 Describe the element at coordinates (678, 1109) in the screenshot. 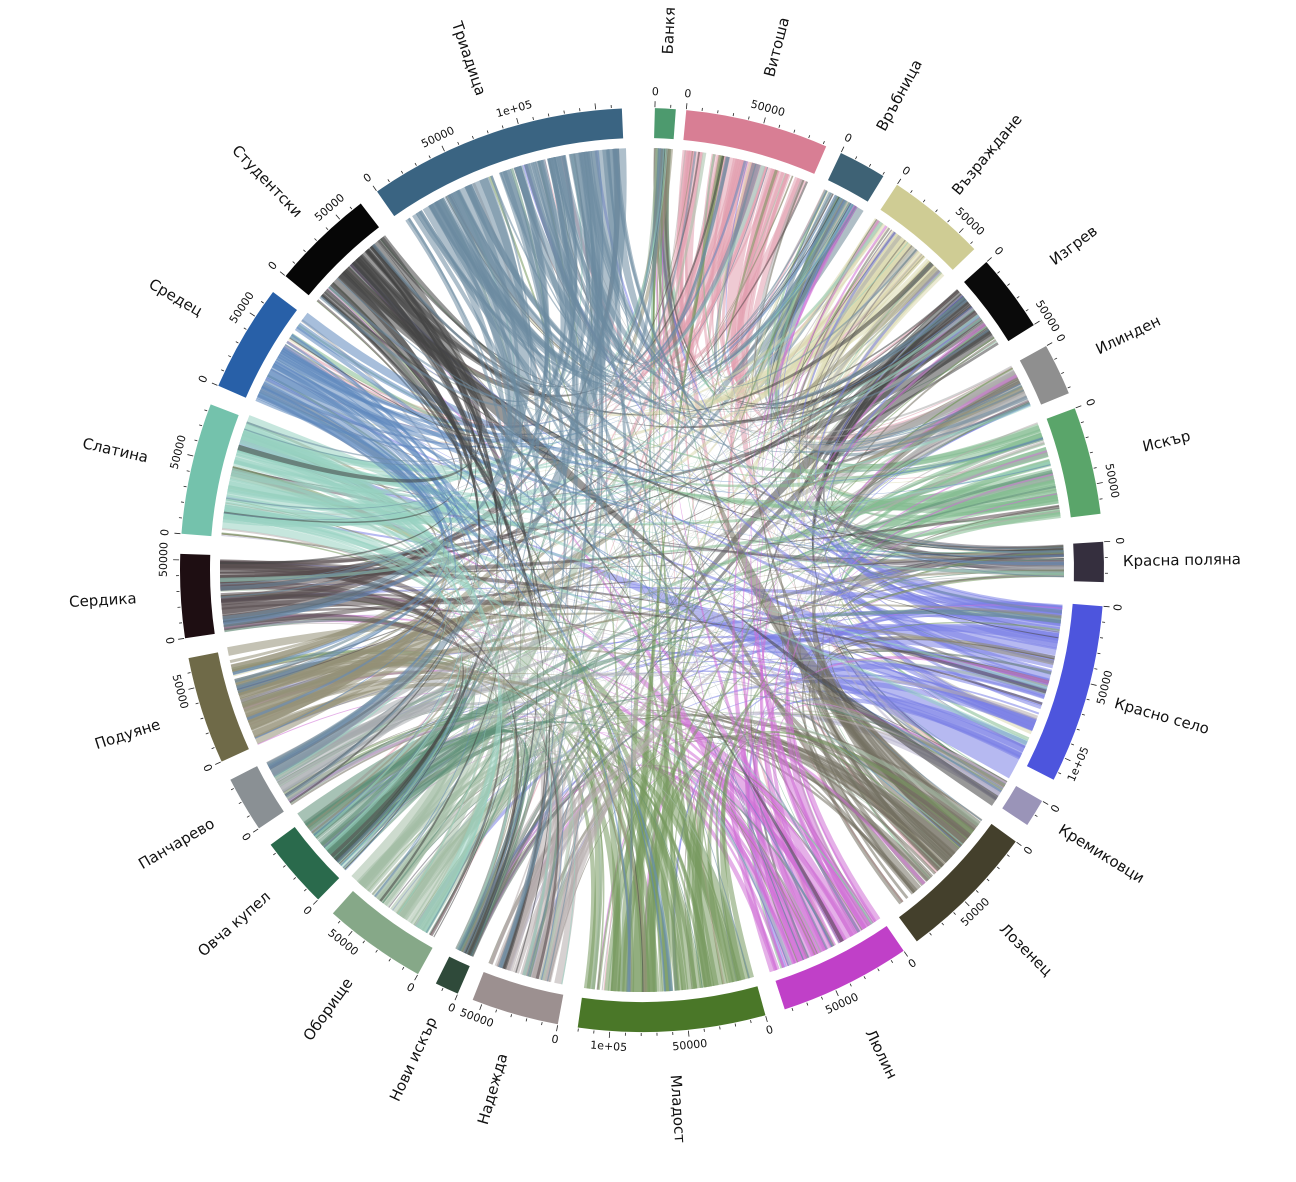

I see `sector-label: Младост` at that location.